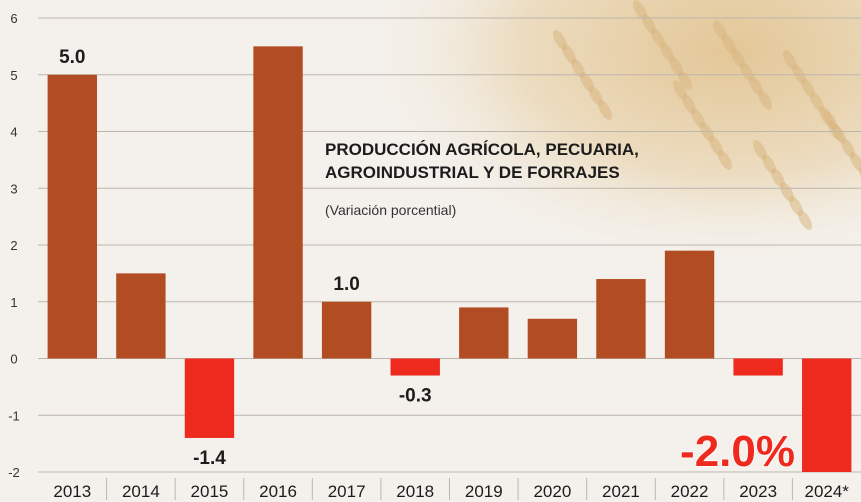 The width and height of the screenshot is (861, 502). What do you see at coordinates (141, 491) in the screenshot?
I see `x-category-label: 2014` at bounding box center [141, 491].